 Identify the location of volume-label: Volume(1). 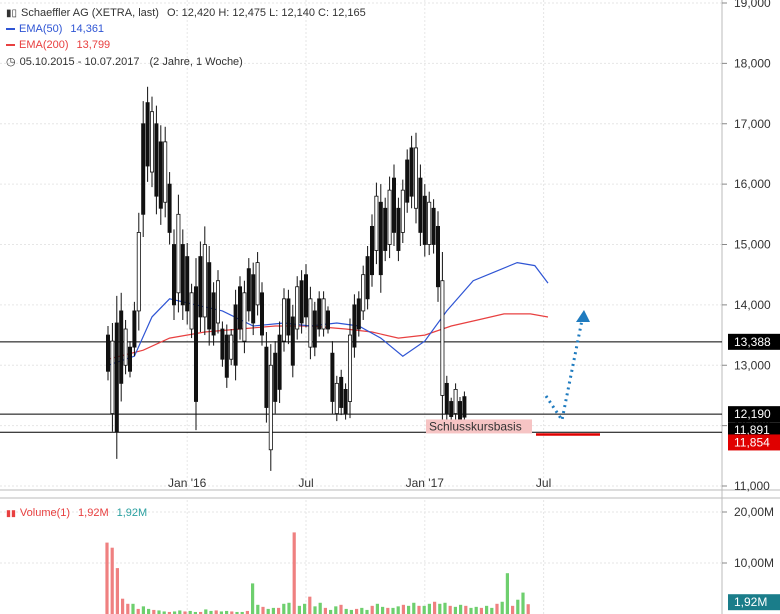
(45, 513).